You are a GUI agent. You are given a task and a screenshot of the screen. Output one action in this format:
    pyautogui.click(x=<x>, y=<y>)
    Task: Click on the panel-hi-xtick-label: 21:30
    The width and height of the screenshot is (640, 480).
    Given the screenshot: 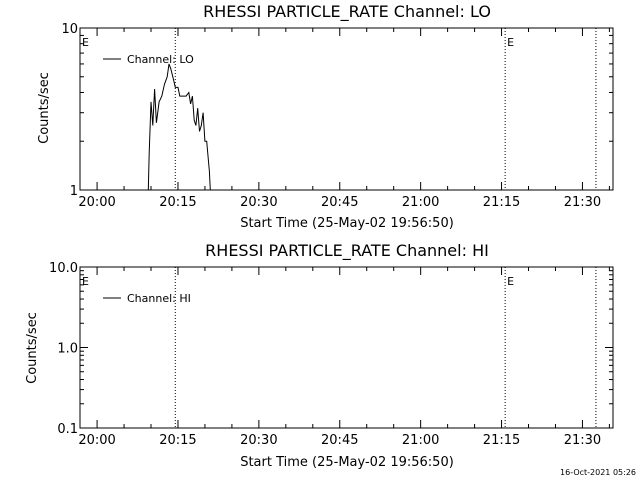 What is the action you would take?
    pyautogui.click(x=582, y=440)
    